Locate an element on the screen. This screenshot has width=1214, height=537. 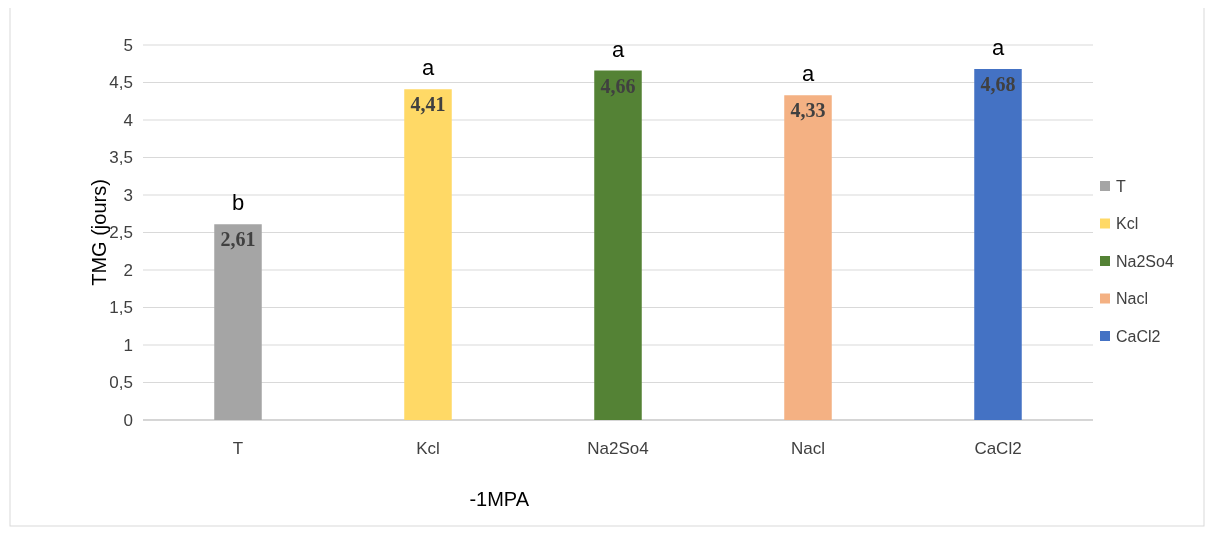
x-axis-title: -1MPA is located at coordinates (499, 499).